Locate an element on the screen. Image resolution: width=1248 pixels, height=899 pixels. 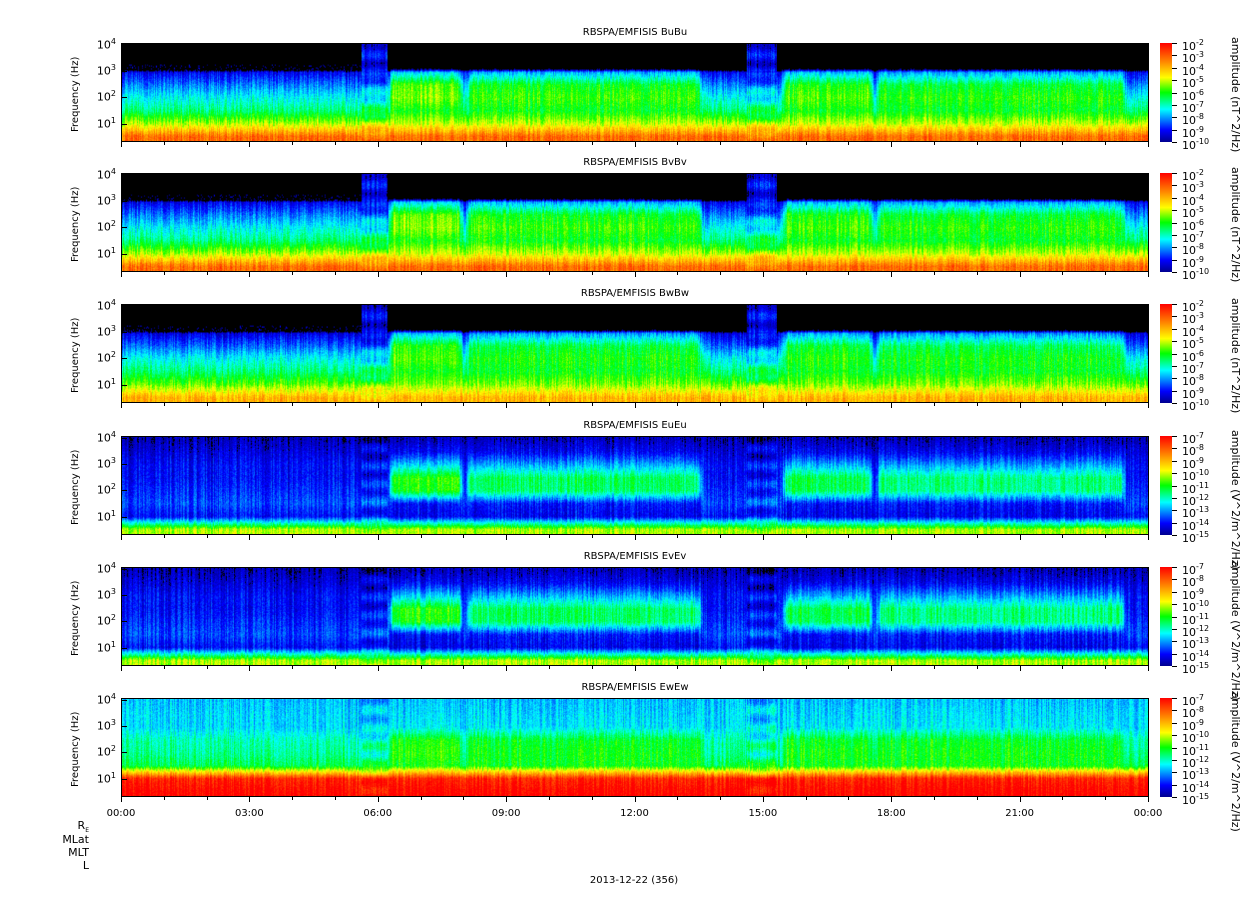
colorbar-tick-exp: -12 is located at coordinates (1203, 759).